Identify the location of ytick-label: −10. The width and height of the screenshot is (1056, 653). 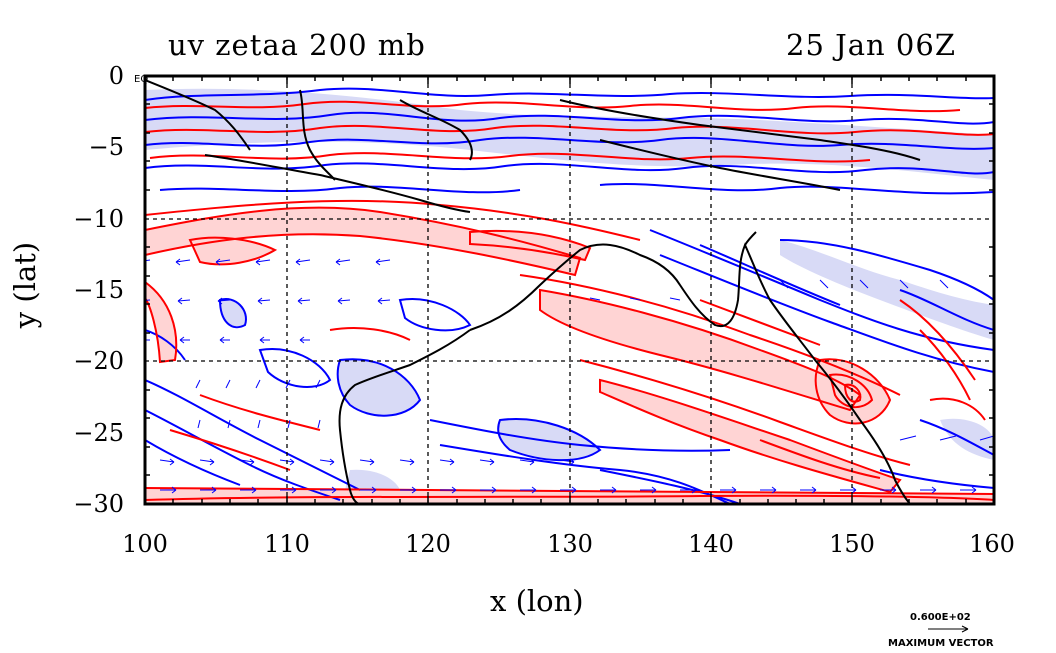
(98, 219).